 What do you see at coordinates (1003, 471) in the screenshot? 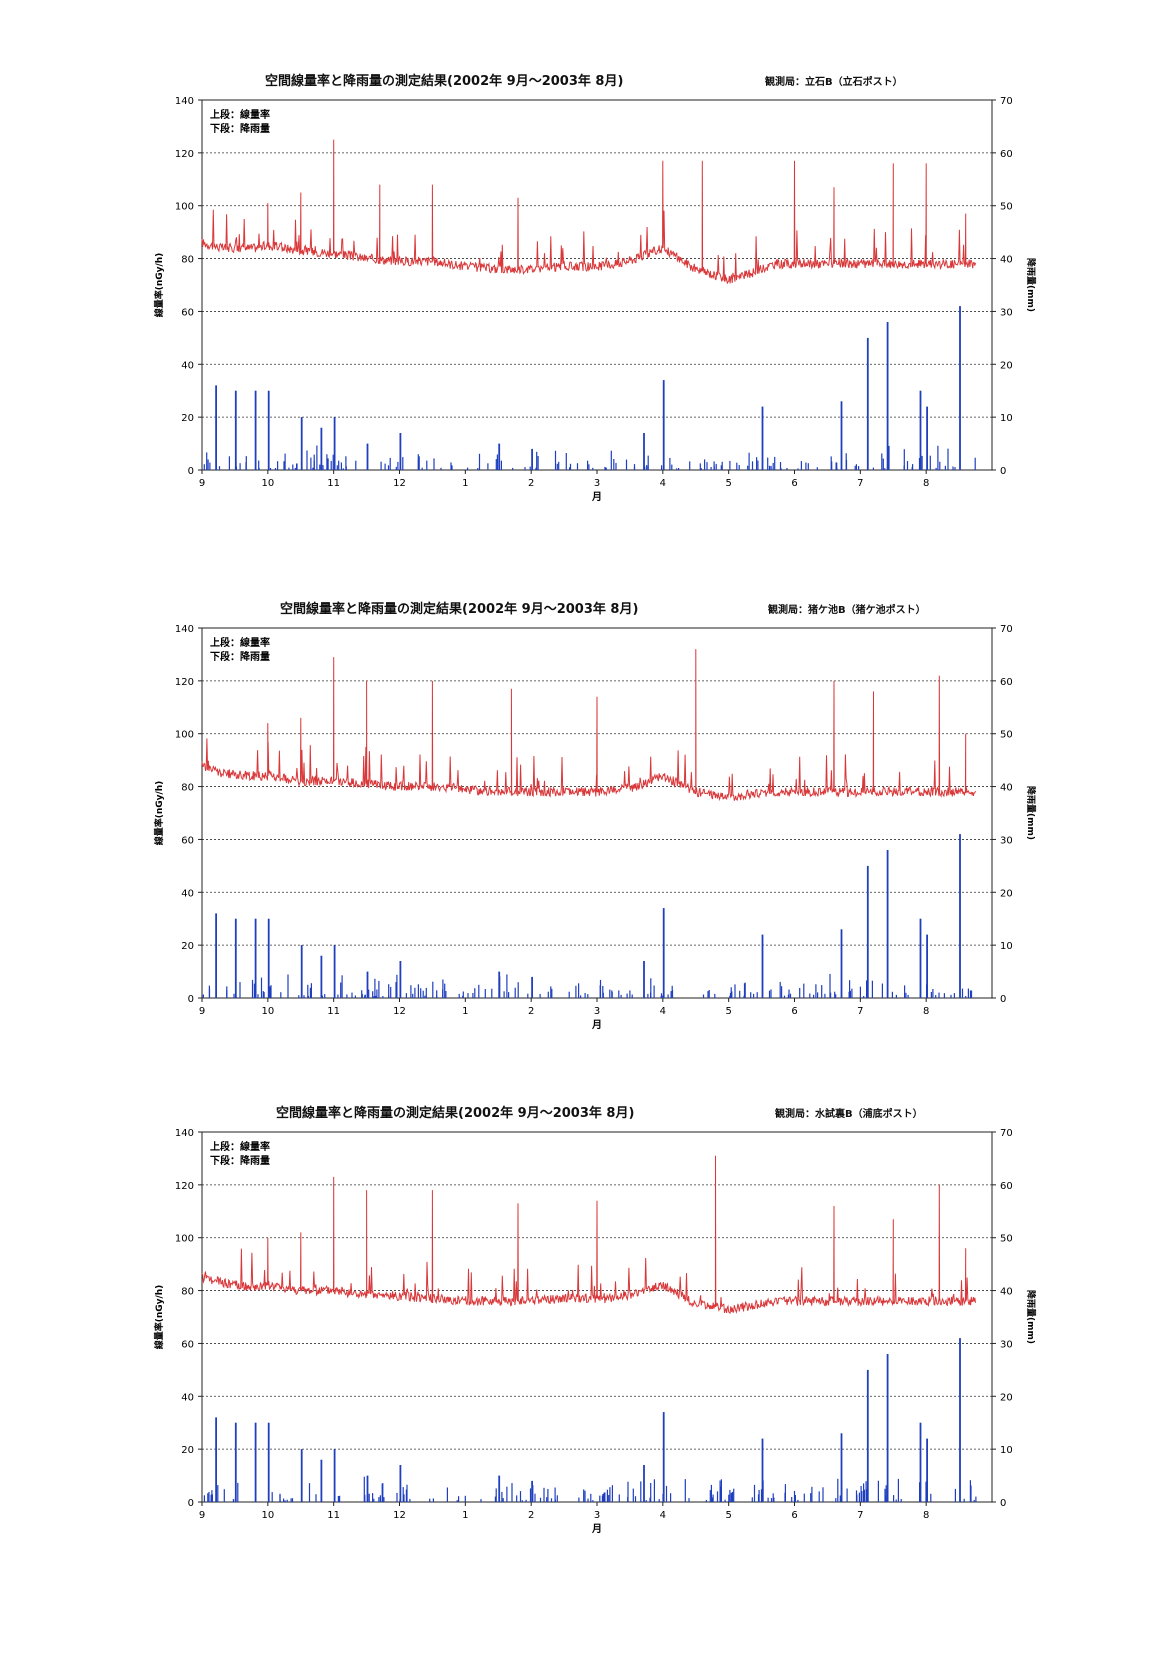
I see `y-right-tick-label: 0` at bounding box center [1003, 471].